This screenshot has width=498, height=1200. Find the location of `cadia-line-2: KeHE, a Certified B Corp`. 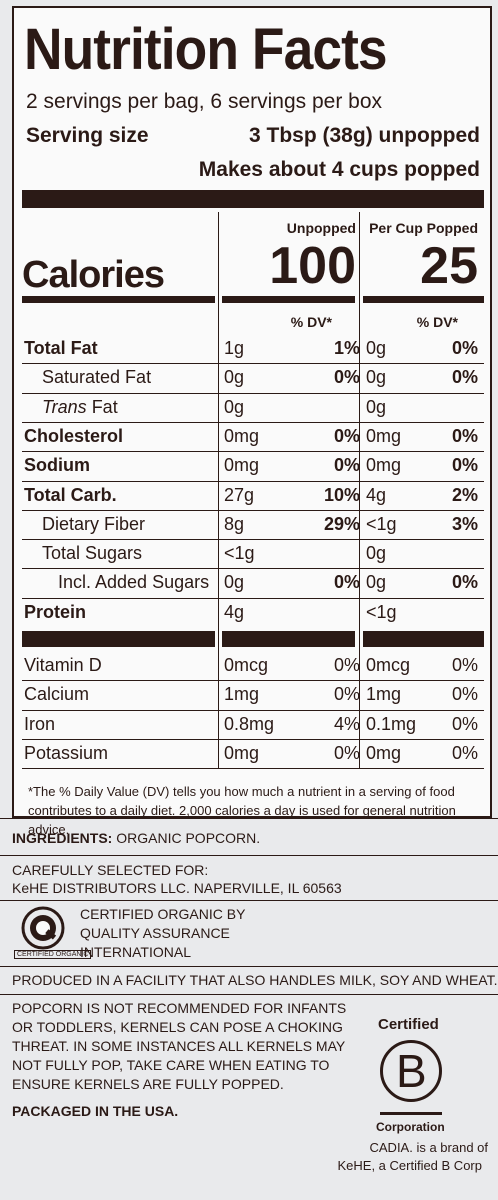

cadia-line-2: KeHE, a Certified B Corp is located at coordinates (409, 1165).